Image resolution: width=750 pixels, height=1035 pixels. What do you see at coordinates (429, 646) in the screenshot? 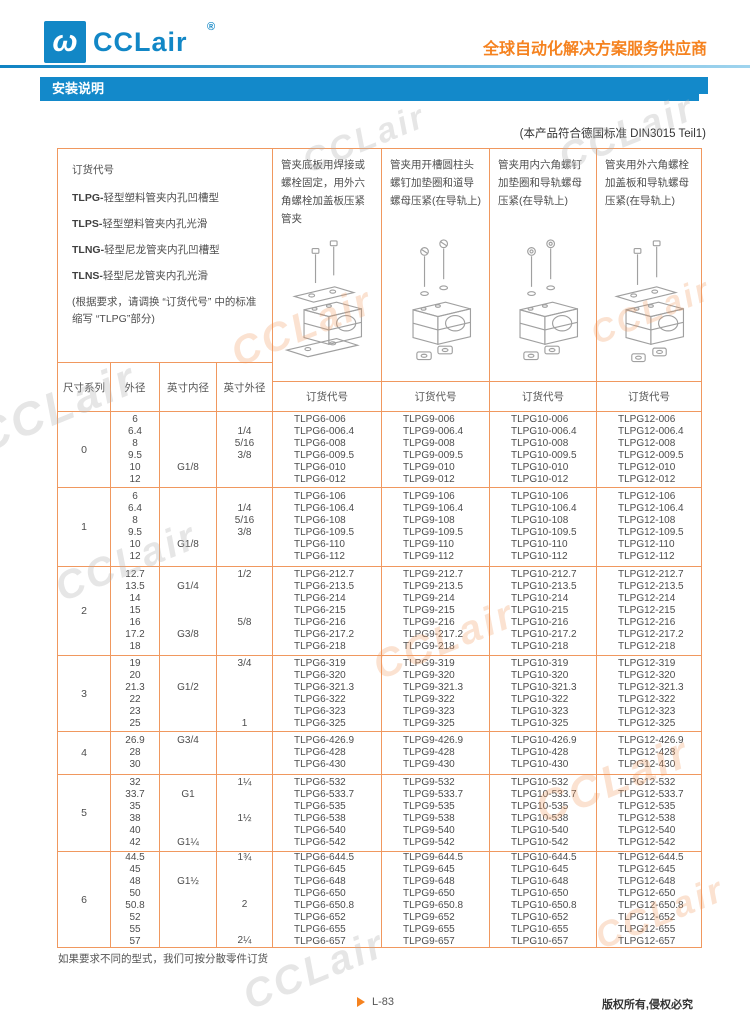
I see `order-code-value: TLPG9-218` at bounding box center [429, 646].